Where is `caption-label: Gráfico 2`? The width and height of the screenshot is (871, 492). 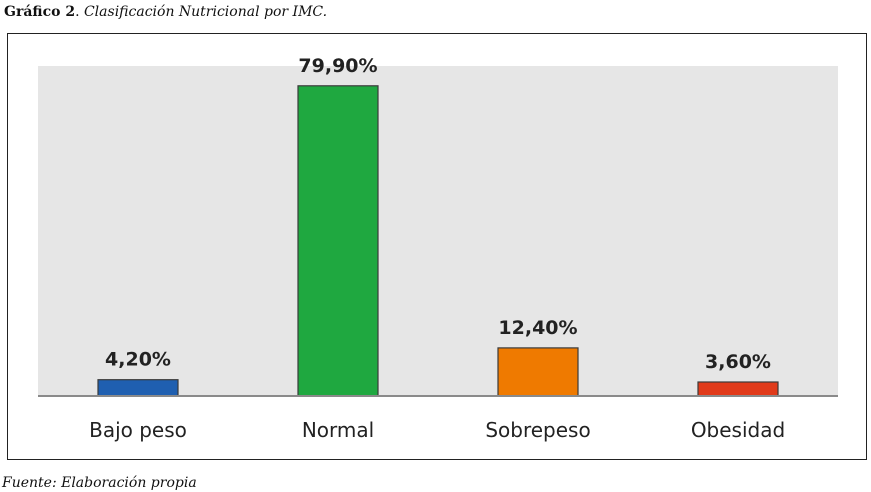
caption-label: Gráfico 2 is located at coordinates (40, 12).